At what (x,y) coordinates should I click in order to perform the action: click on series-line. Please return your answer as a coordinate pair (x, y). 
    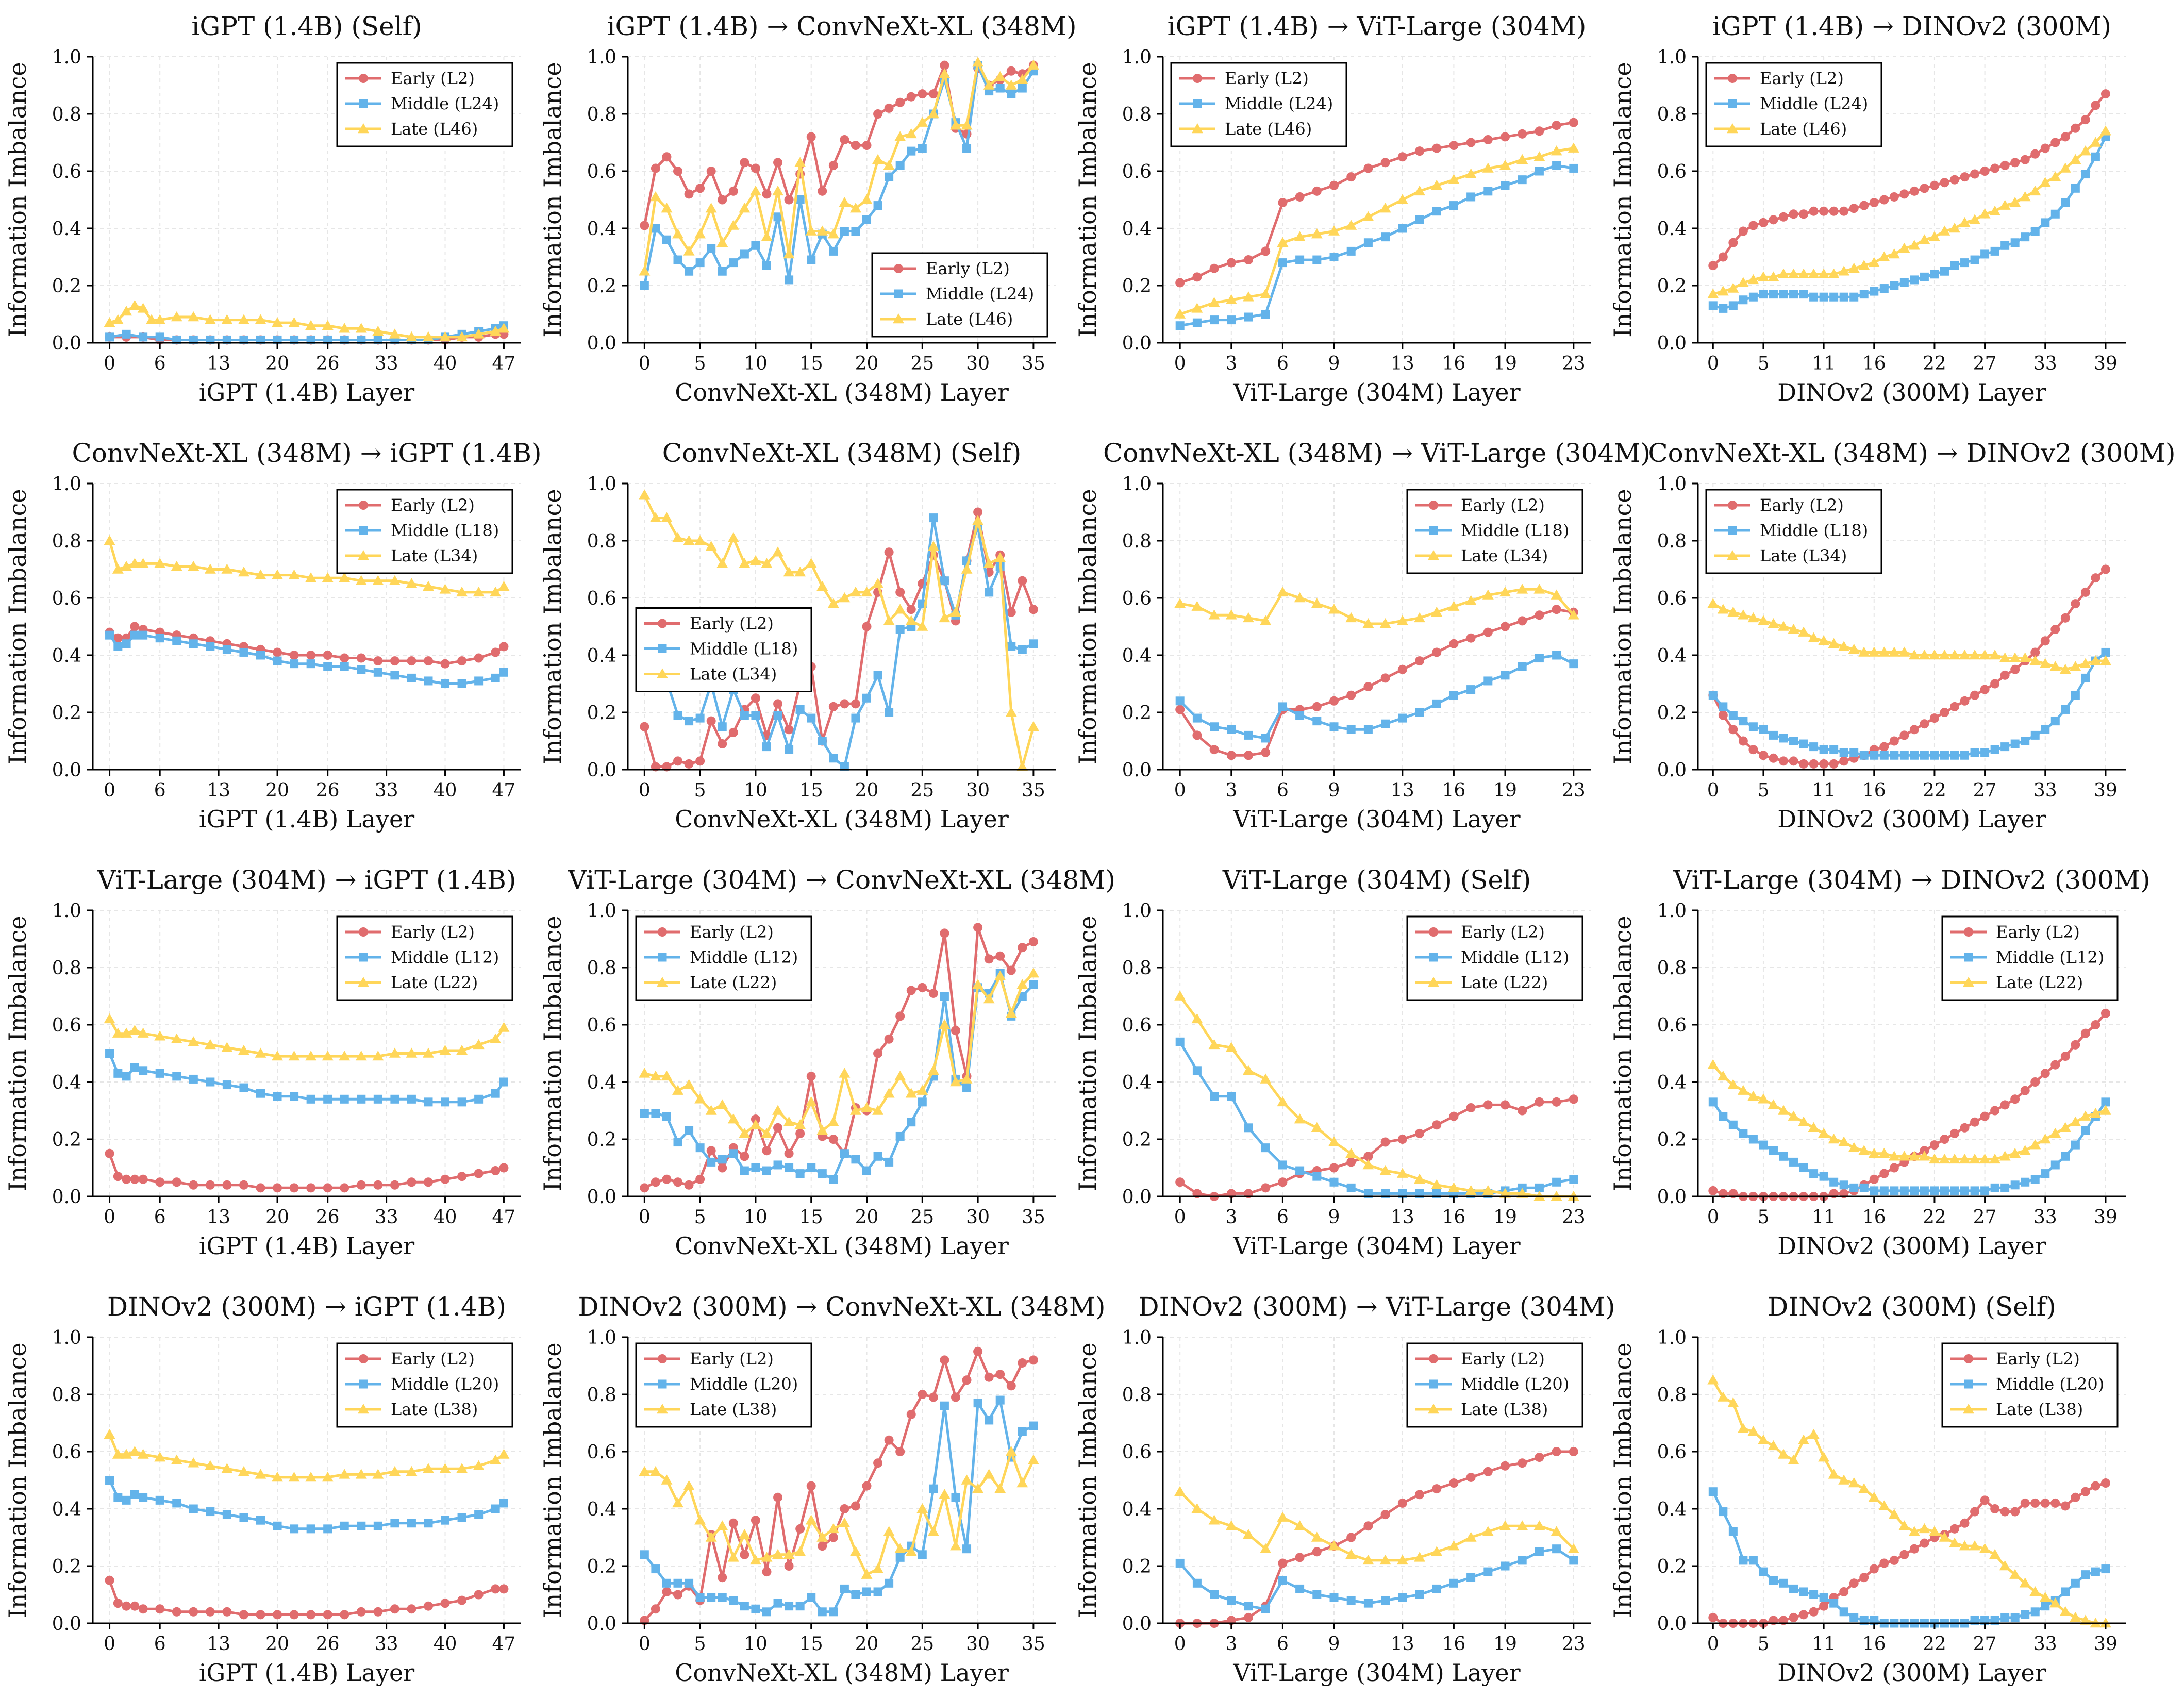
    Looking at the image, I should click on (1377, 606).